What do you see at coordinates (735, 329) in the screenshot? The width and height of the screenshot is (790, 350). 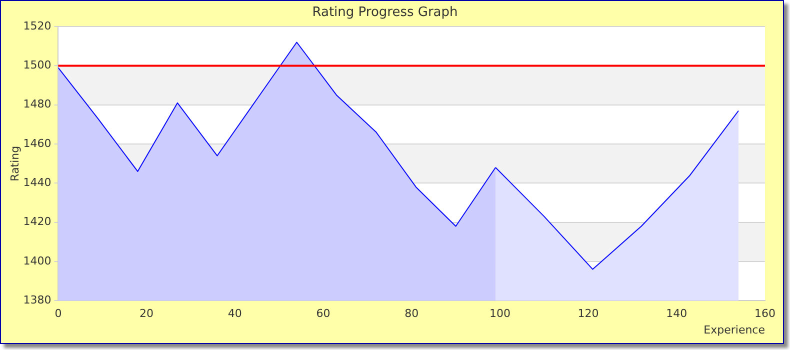 I see `x-axis-title: Experience` at bounding box center [735, 329].